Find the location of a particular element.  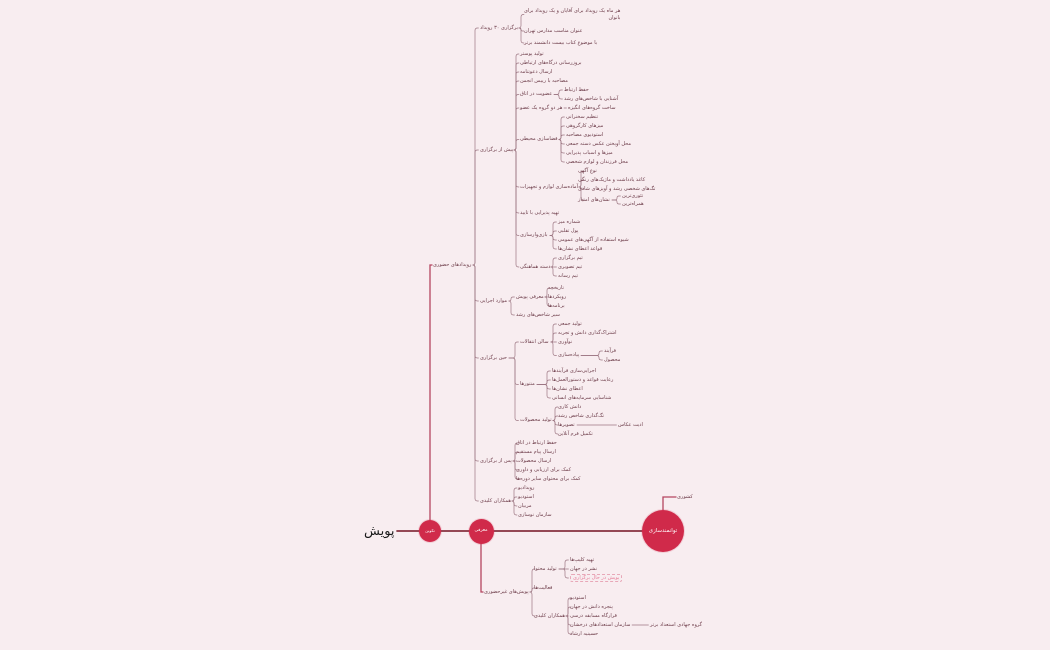

mindmap-node: رعایت قواعد و دستورالعمل‌ها is located at coordinates (583, 379).